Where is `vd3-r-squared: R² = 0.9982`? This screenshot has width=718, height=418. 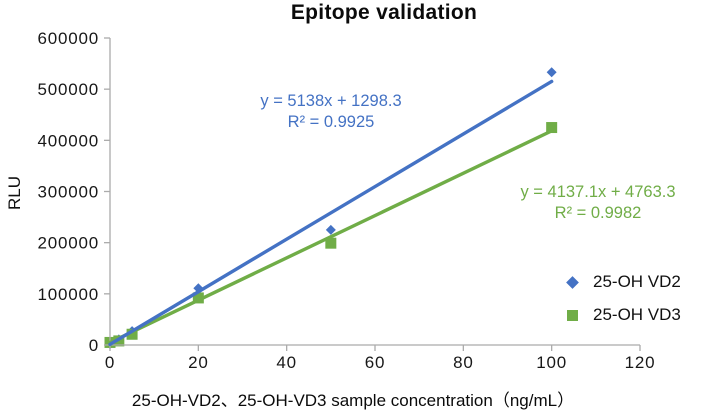 vd3-r-squared: R² = 0.9982 is located at coordinates (598, 213).